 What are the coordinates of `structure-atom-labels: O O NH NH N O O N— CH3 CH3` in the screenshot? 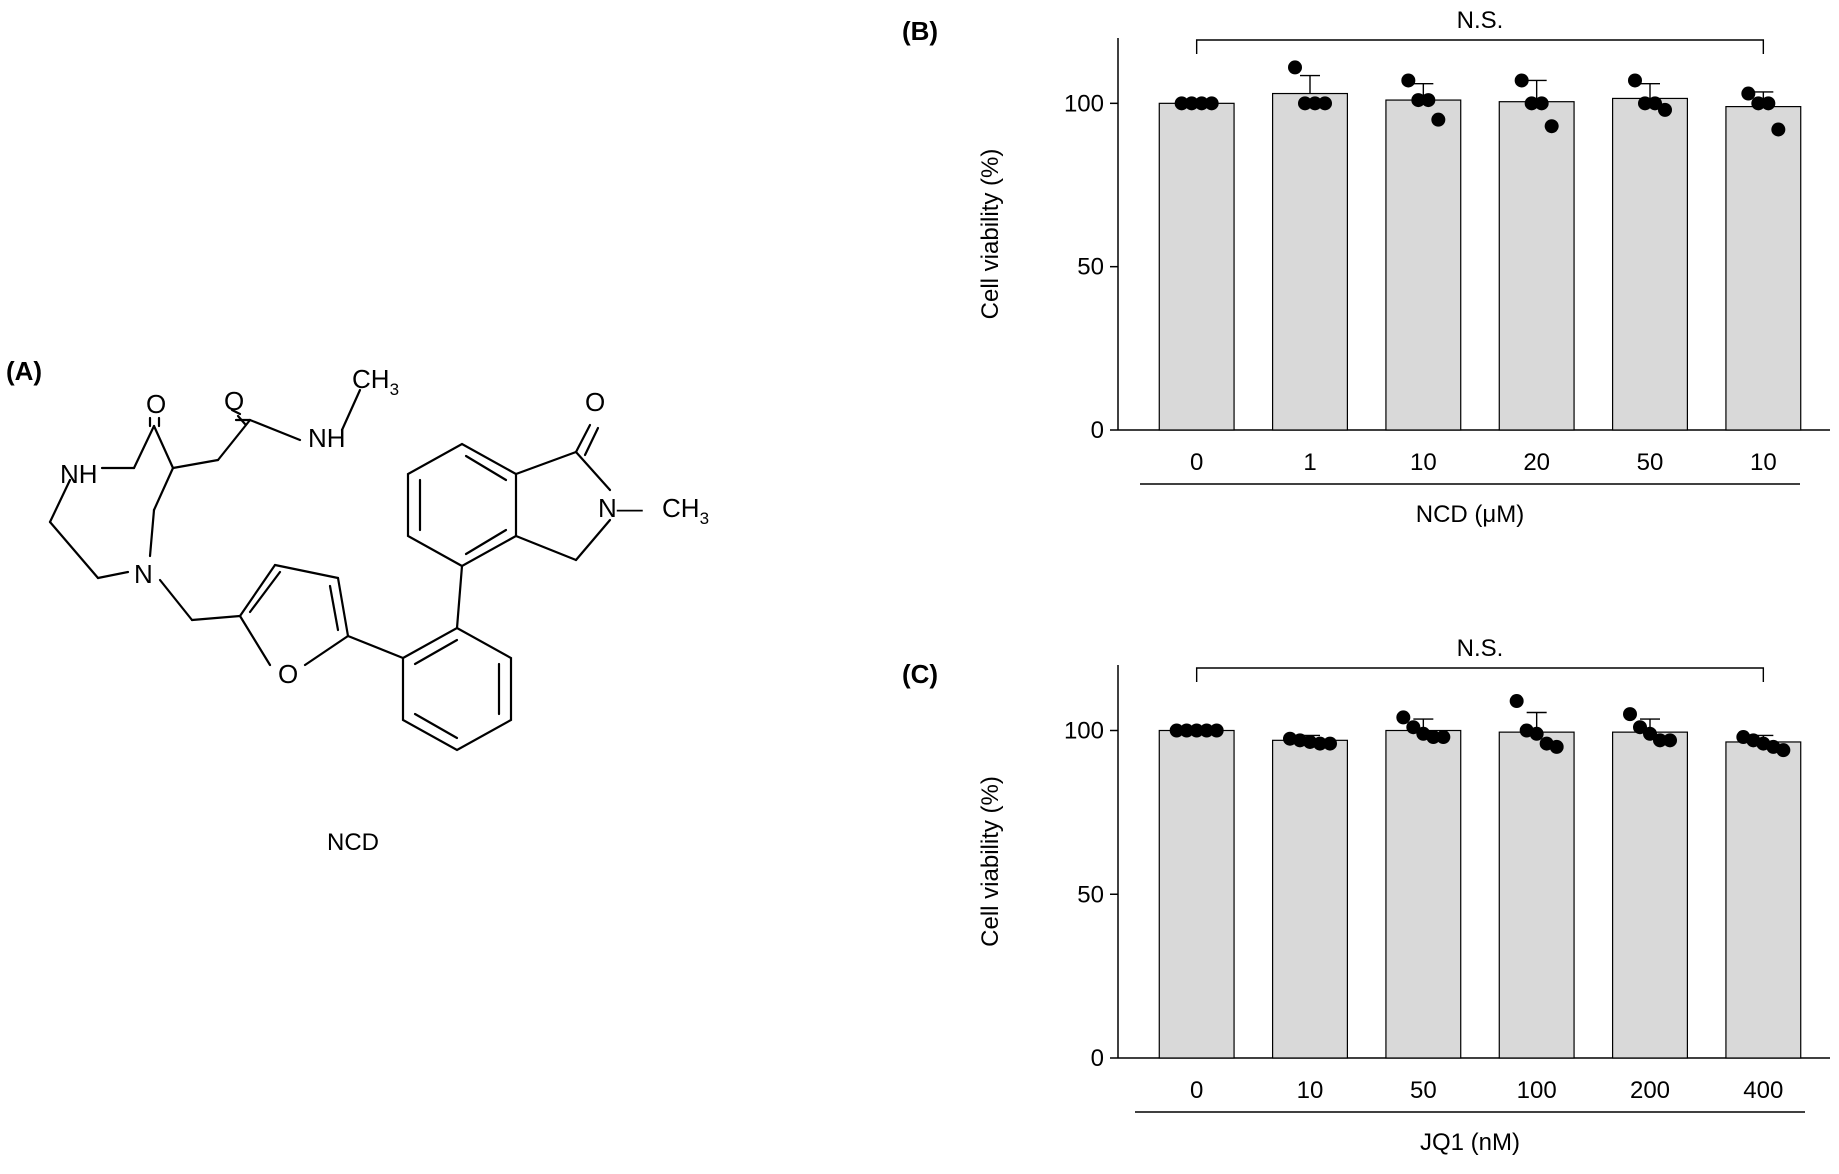 It's located at (384, 526).